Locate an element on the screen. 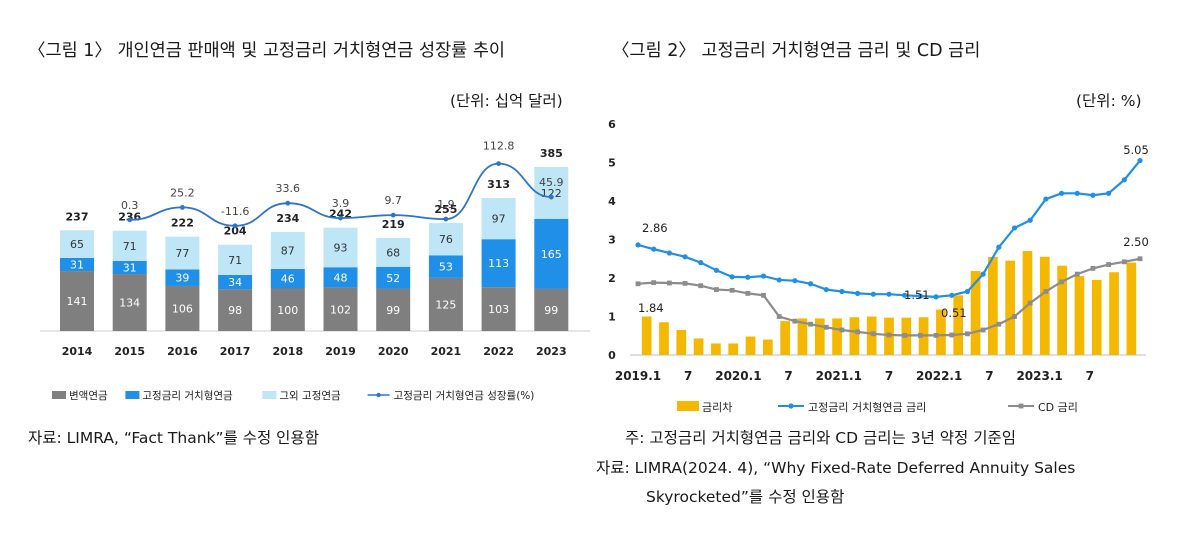 This screenshot has width=1202, height=556. bar-value-label: 31 is located at coordinates (130, 267).